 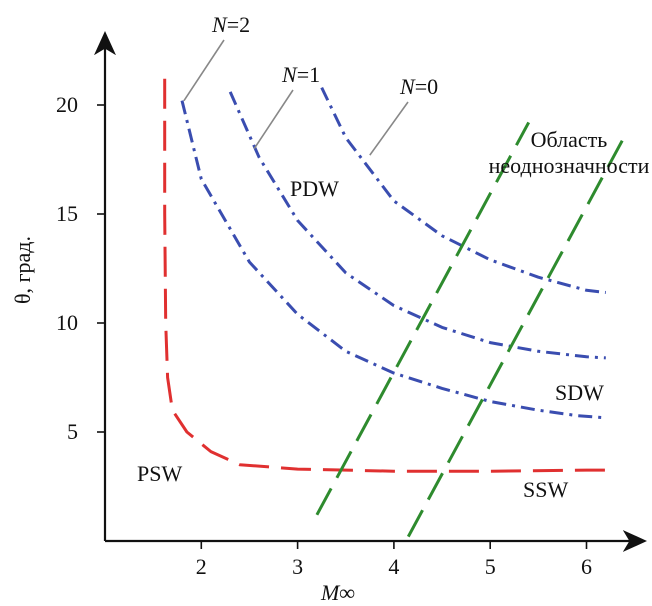 What do you see at coordinates (22, 270) in the screenshot?
I see `y-axis-title: θ, град.` at bounding box center [22, 270].